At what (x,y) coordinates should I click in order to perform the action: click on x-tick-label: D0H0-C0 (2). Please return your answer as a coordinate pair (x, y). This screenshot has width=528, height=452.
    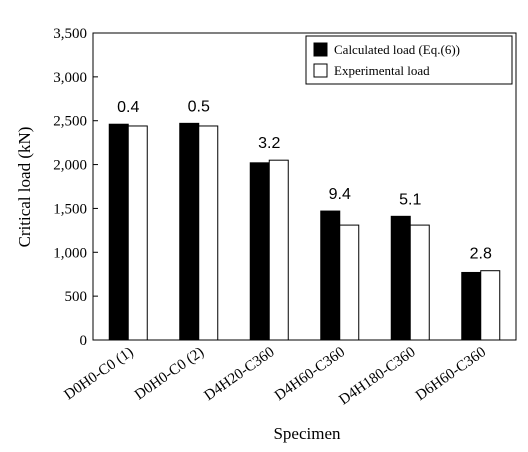
    Looking at the image, I should click on (169, 373).